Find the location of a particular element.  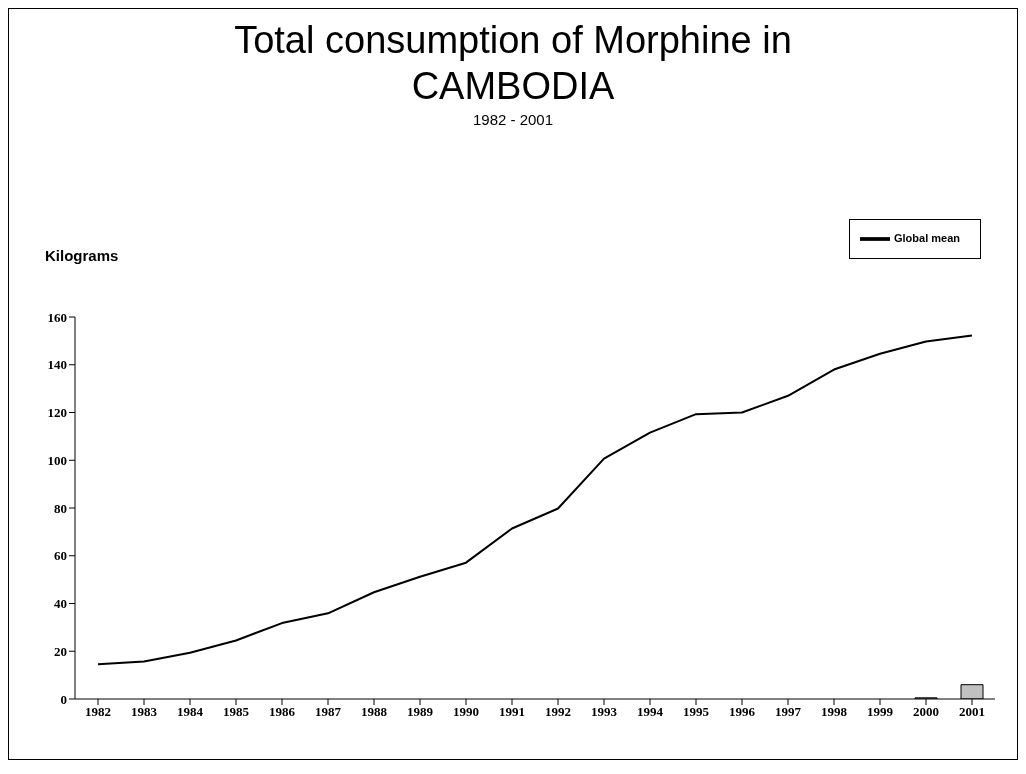

x-tick-label: 1992 is located at coordinates (558, 712).